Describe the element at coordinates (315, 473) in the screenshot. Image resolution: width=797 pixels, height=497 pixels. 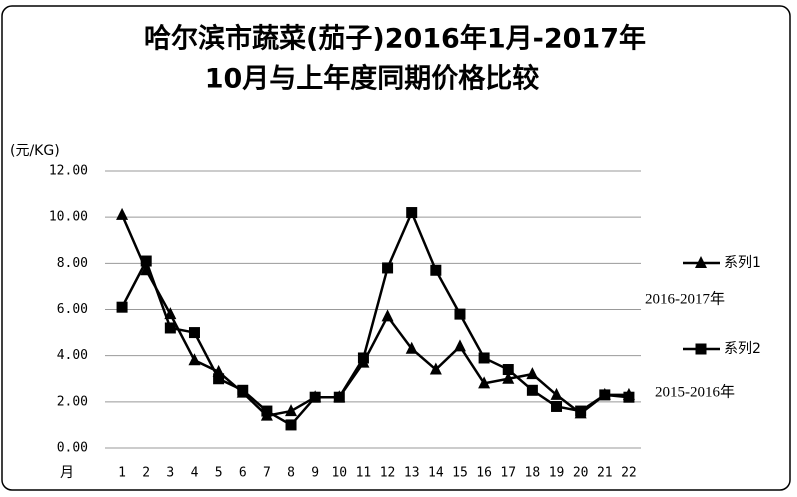
I see `x-tick-label: 9` at that location.